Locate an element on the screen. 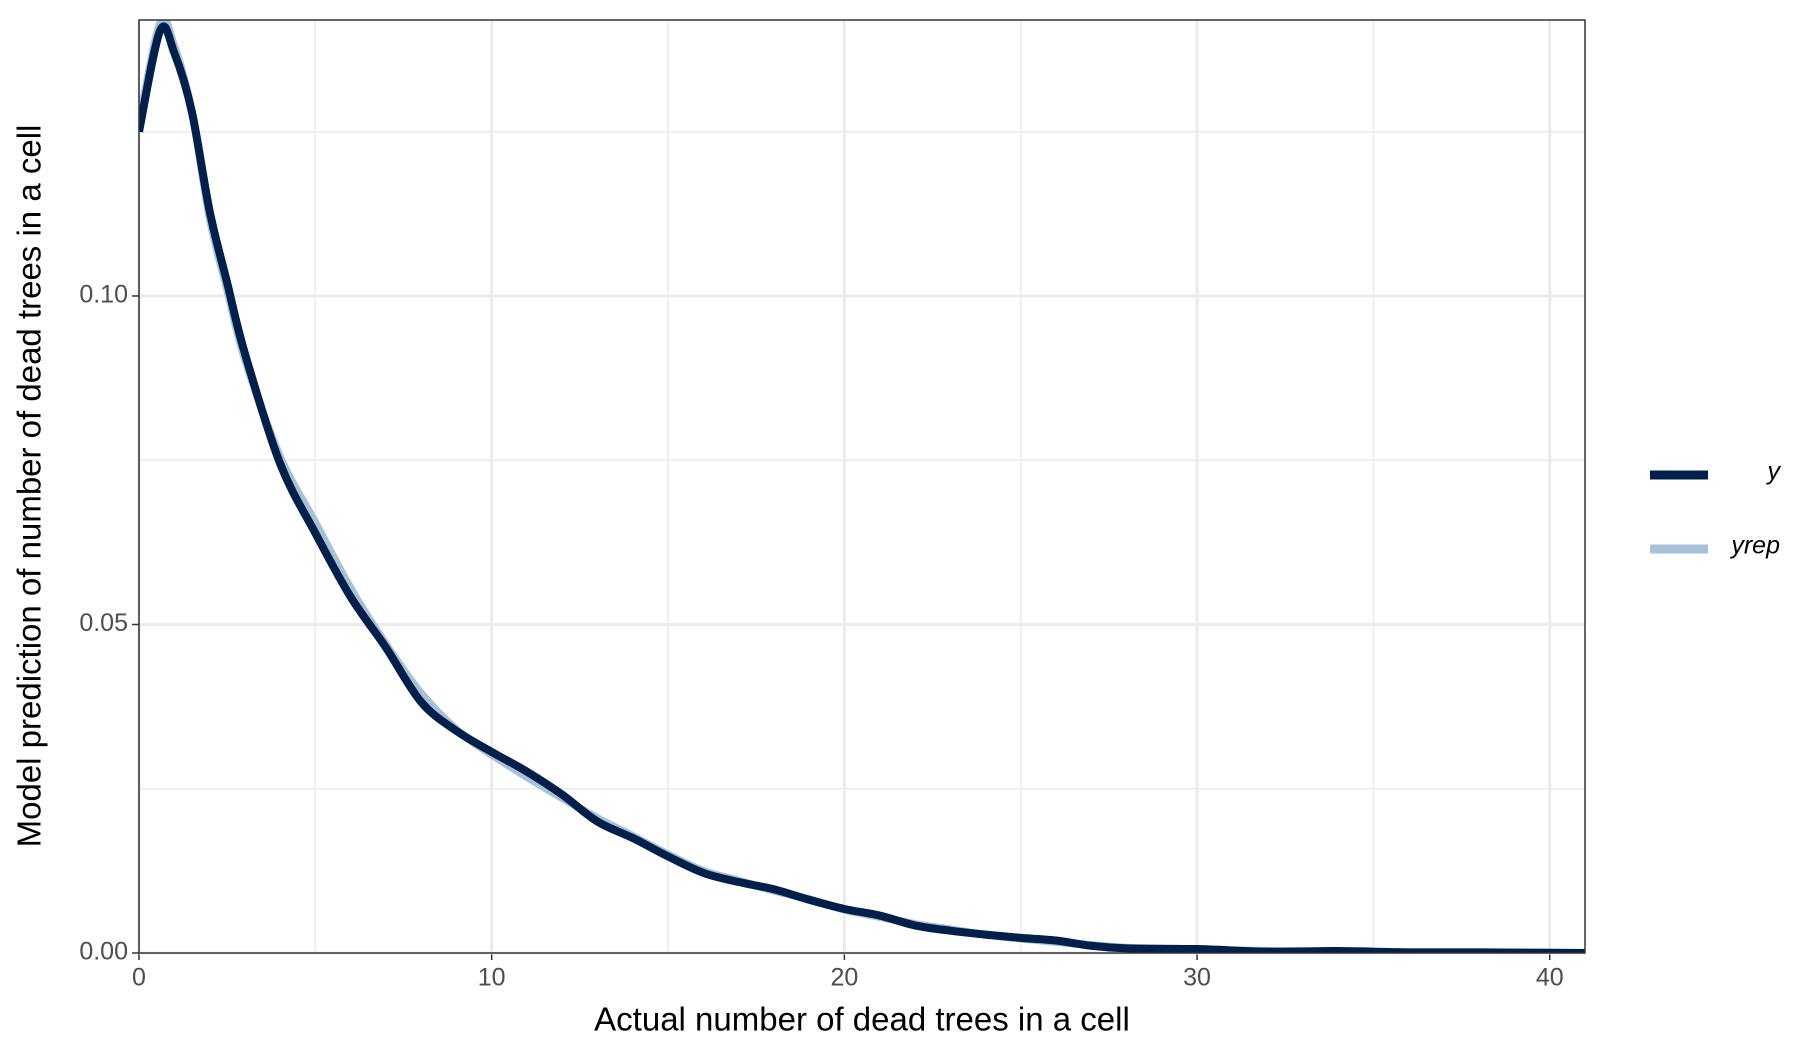 The image size is (1800, 1050). x-tick-label: 20 is located at coordinates (844, 978).